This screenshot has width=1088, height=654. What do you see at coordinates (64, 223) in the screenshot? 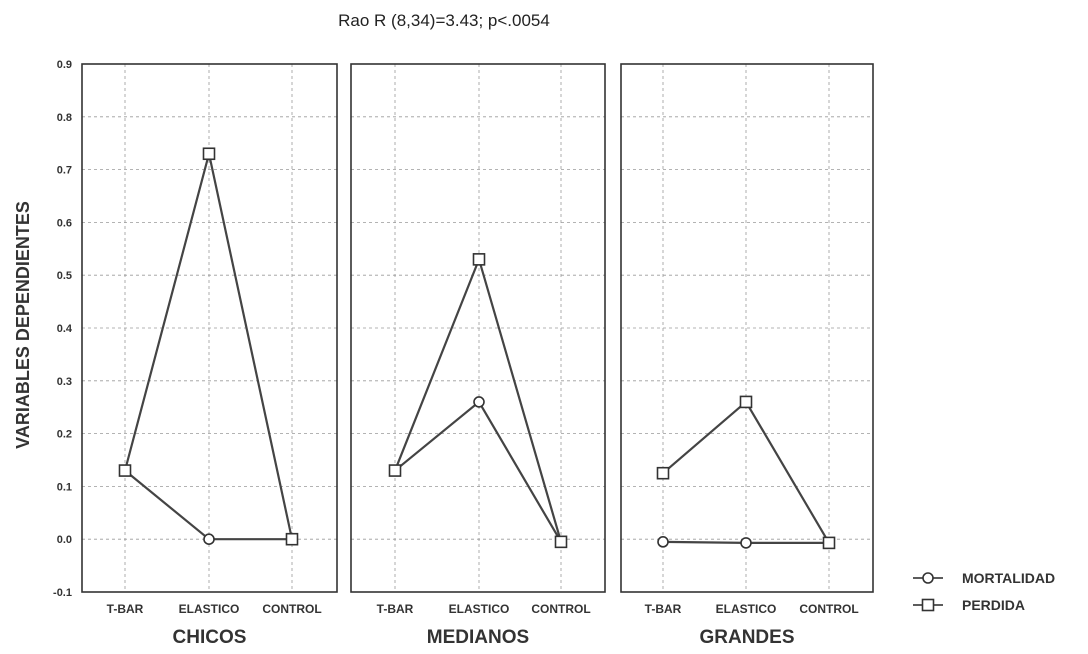
I see `y-tick-label: 0.6` at bounding box center [64, 223].